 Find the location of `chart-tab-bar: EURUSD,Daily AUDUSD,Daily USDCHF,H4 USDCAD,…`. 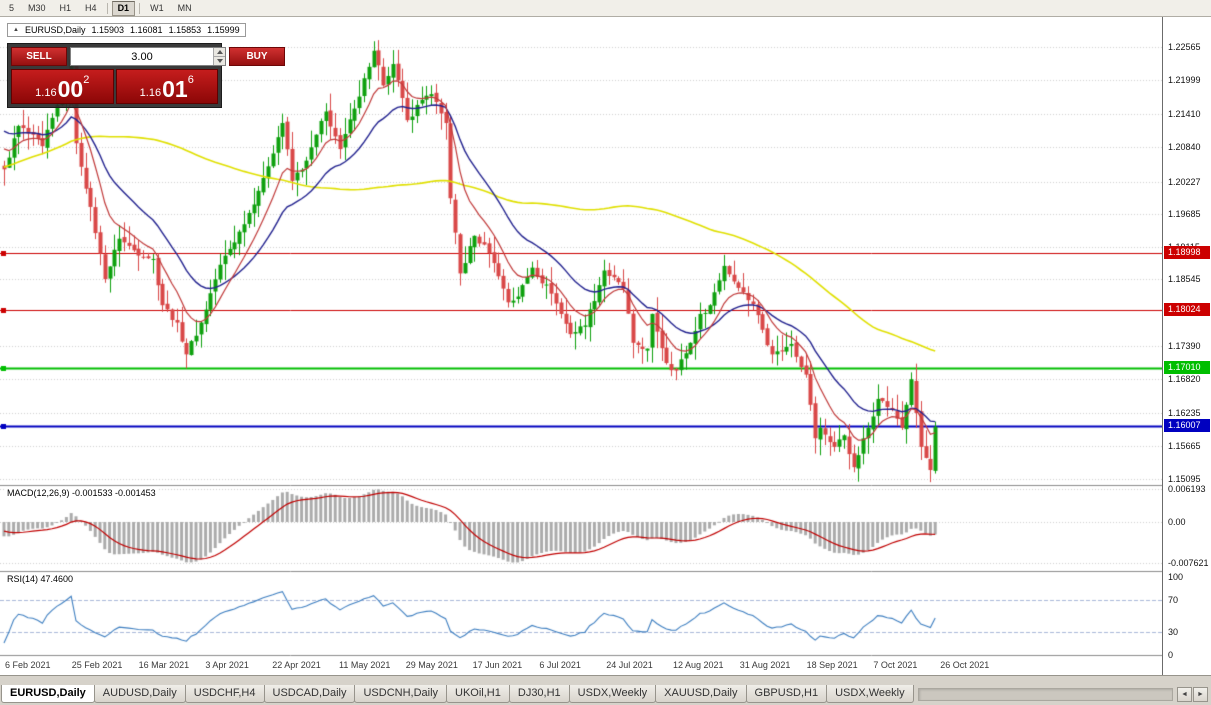

chart-tab-bar: EURUSD,Daily AUDUSD,Daily USDCHF,H4 USDCAD,… is located at coordinates (605, 694).